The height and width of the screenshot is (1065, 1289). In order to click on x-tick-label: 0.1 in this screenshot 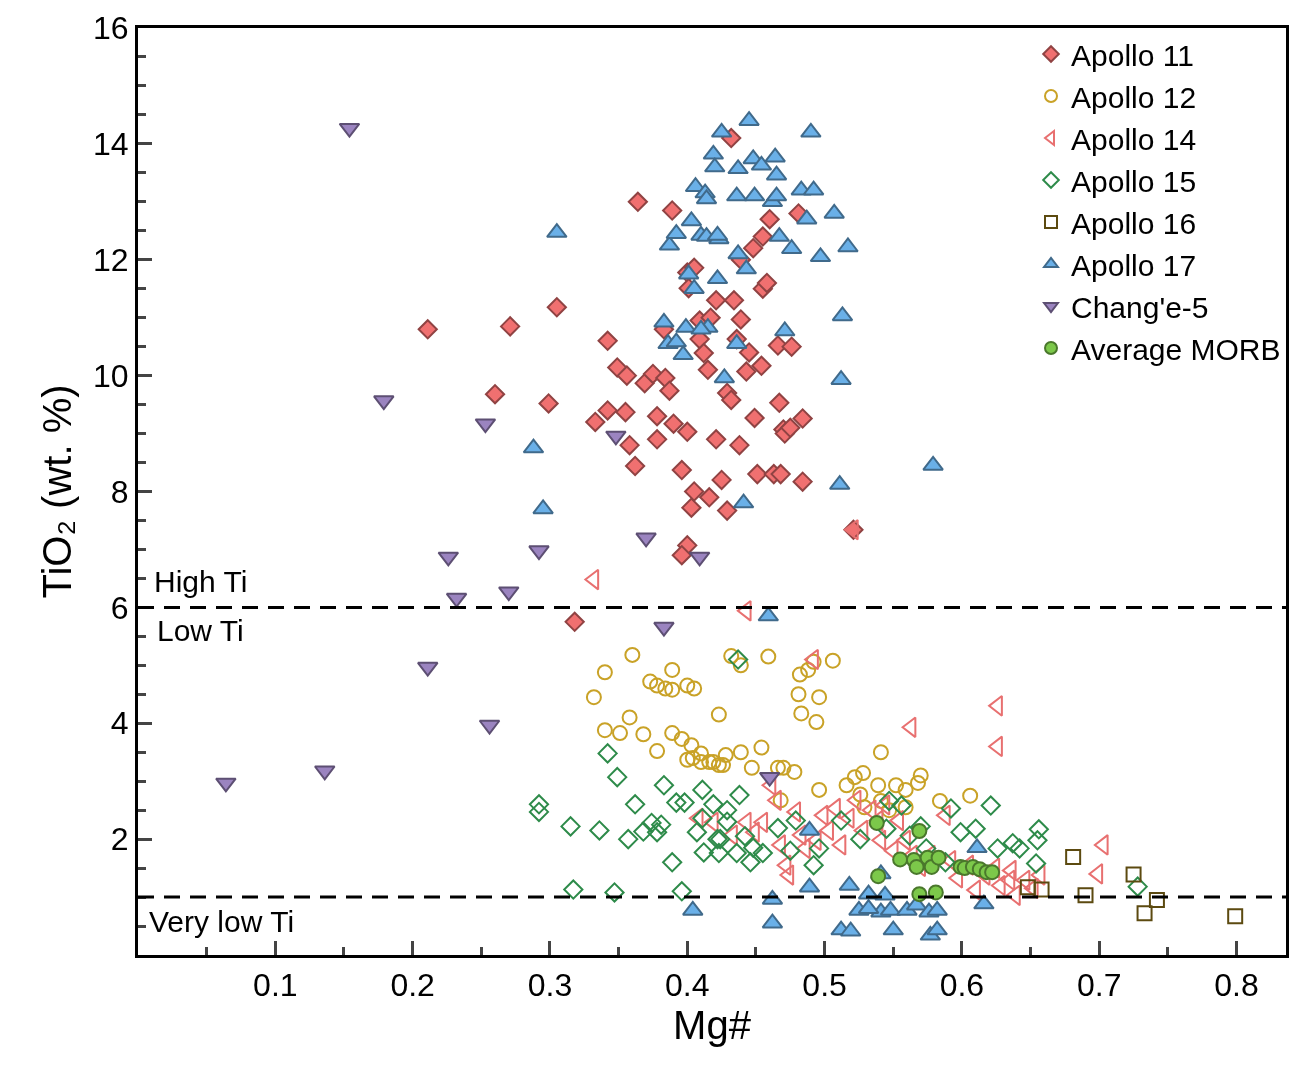, I will do `click(275, 985)`.